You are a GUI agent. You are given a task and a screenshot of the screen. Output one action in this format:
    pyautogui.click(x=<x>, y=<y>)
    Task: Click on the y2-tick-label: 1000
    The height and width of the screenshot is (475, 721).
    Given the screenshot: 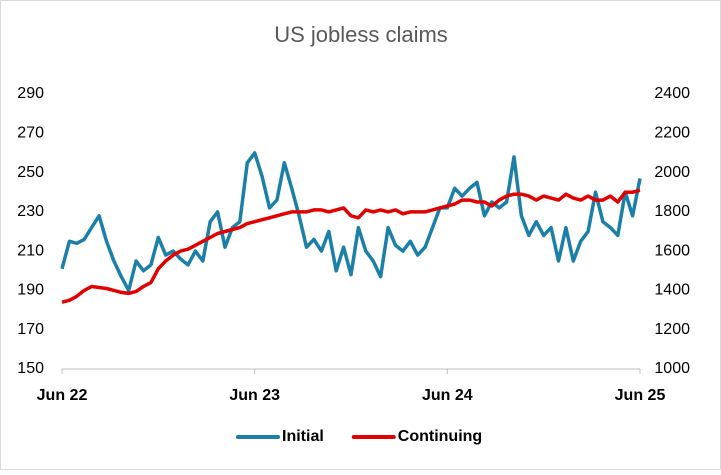 What is the action you would take?
    pyautogui.click(x=672, y=368)
    